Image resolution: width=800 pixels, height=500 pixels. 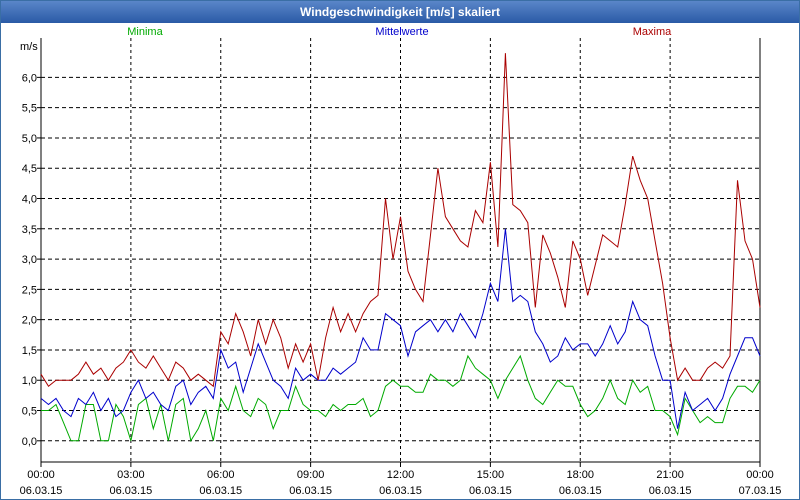 What do you see at coordinates (131, 475) in the screenshot?
I see `x-tick-time-label: 03:00` at bounding box center [131, 475].